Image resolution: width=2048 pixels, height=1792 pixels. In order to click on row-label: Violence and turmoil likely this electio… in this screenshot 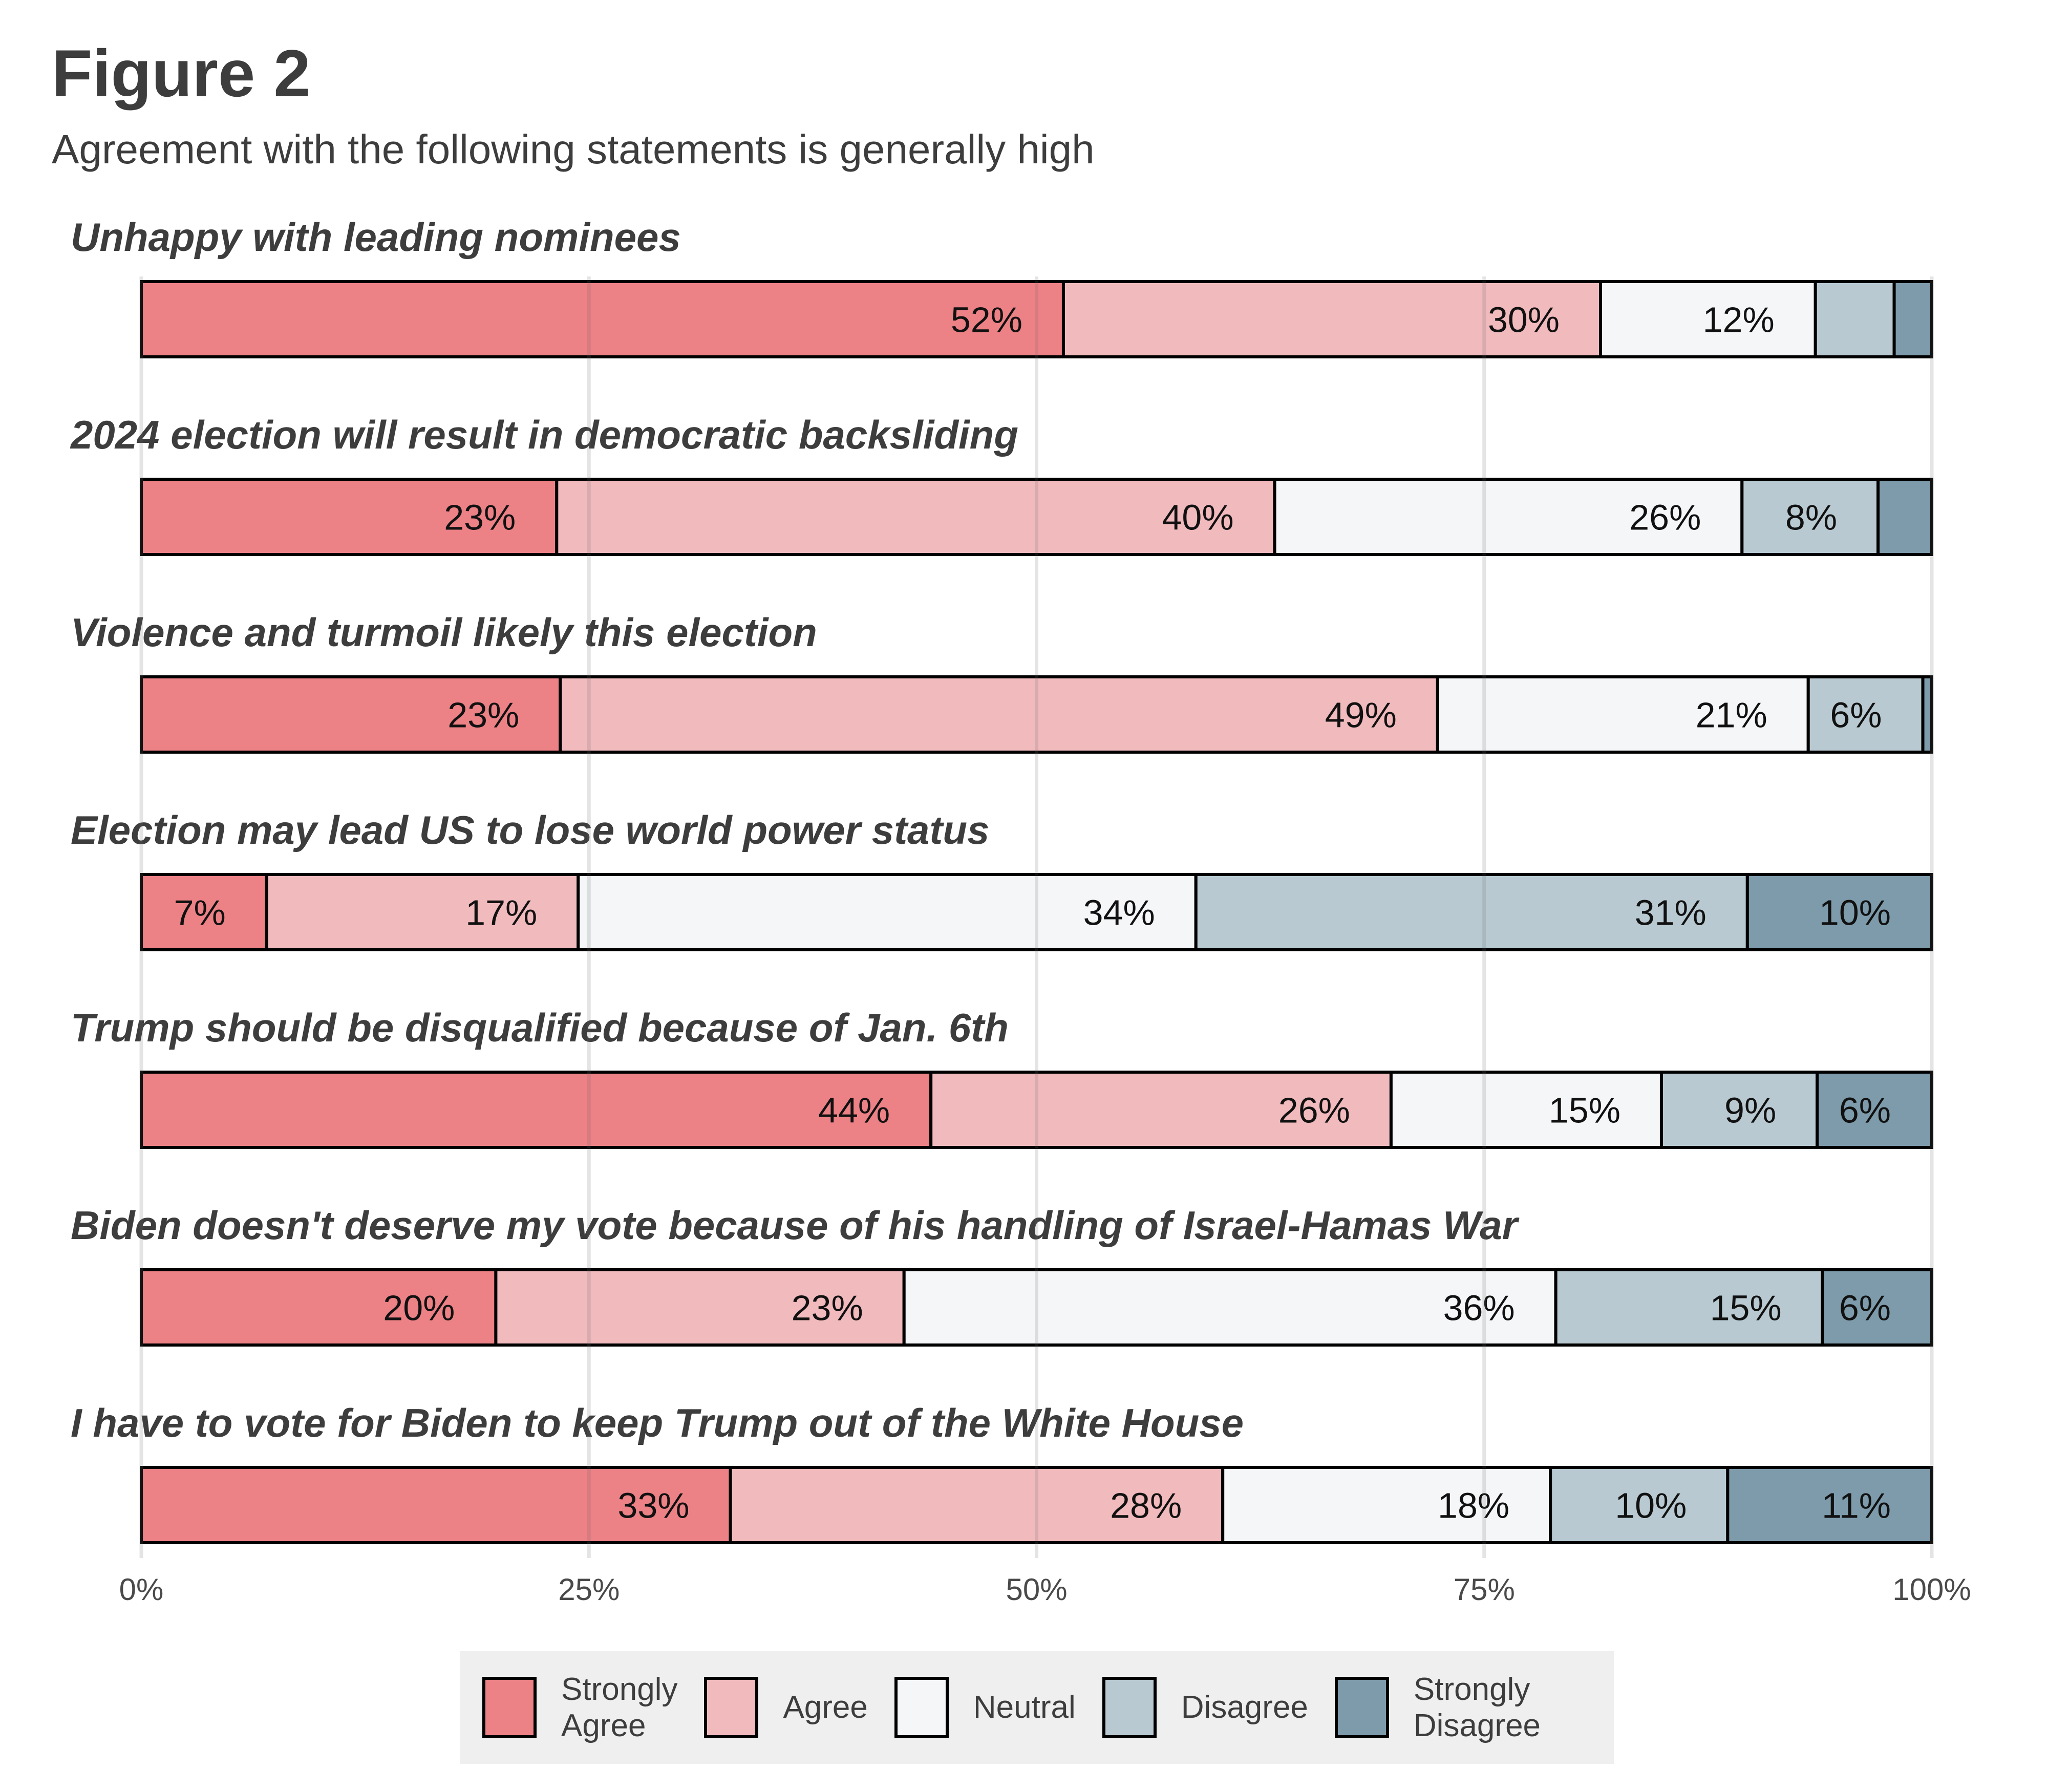, I will do `click(444, 632)`.